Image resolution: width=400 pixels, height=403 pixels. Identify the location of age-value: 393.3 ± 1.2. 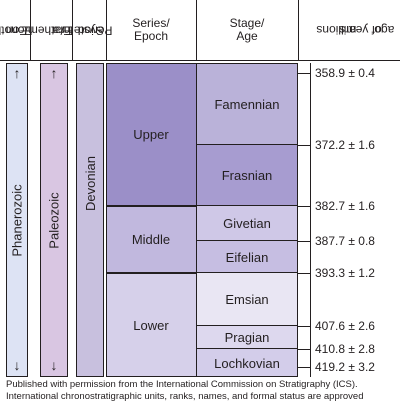
(345, 273).